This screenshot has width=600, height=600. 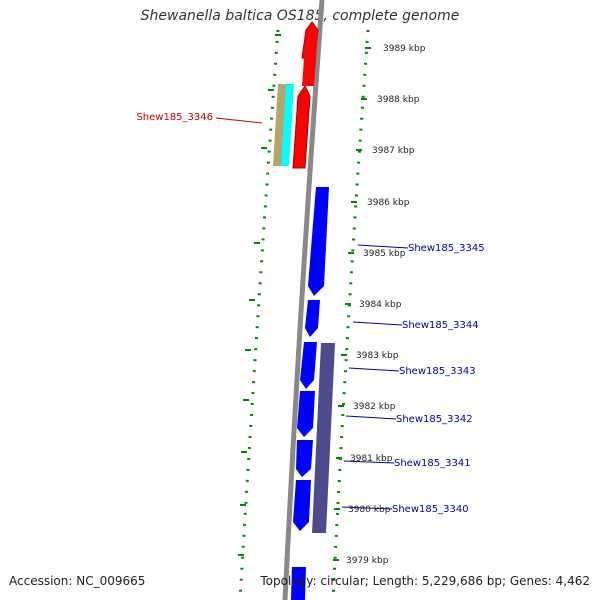 What do you see at coordinates (310, 59) in the screenshot?
I see `forward-gene-arrow-upper` at bounding box center [310, 59].